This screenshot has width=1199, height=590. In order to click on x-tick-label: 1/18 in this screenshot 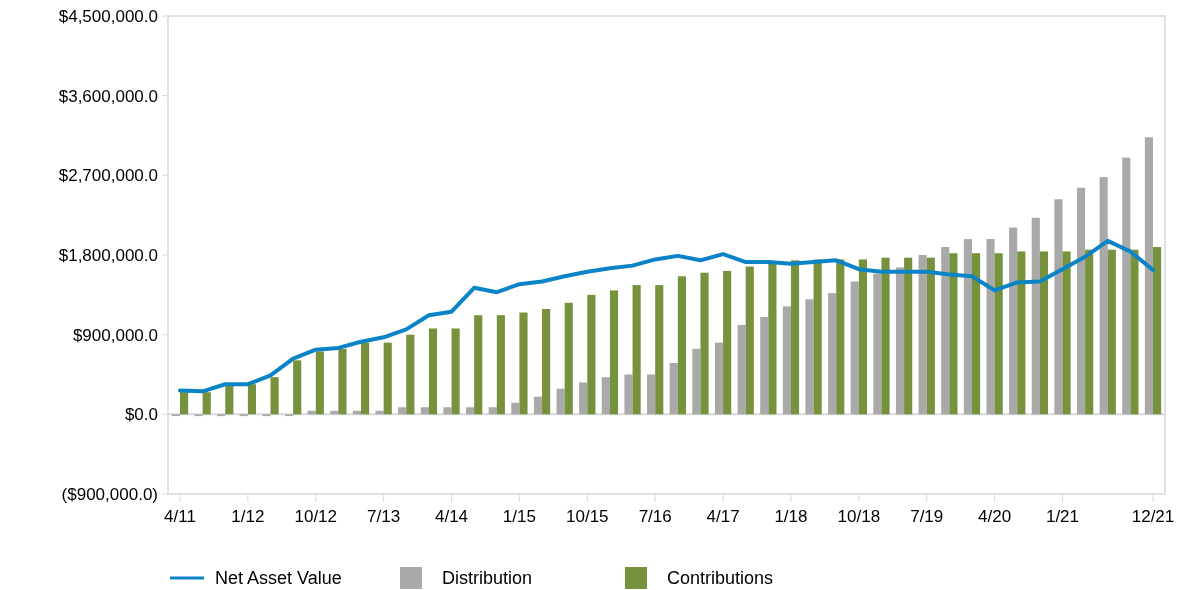, I will do `click(791, 516)`.